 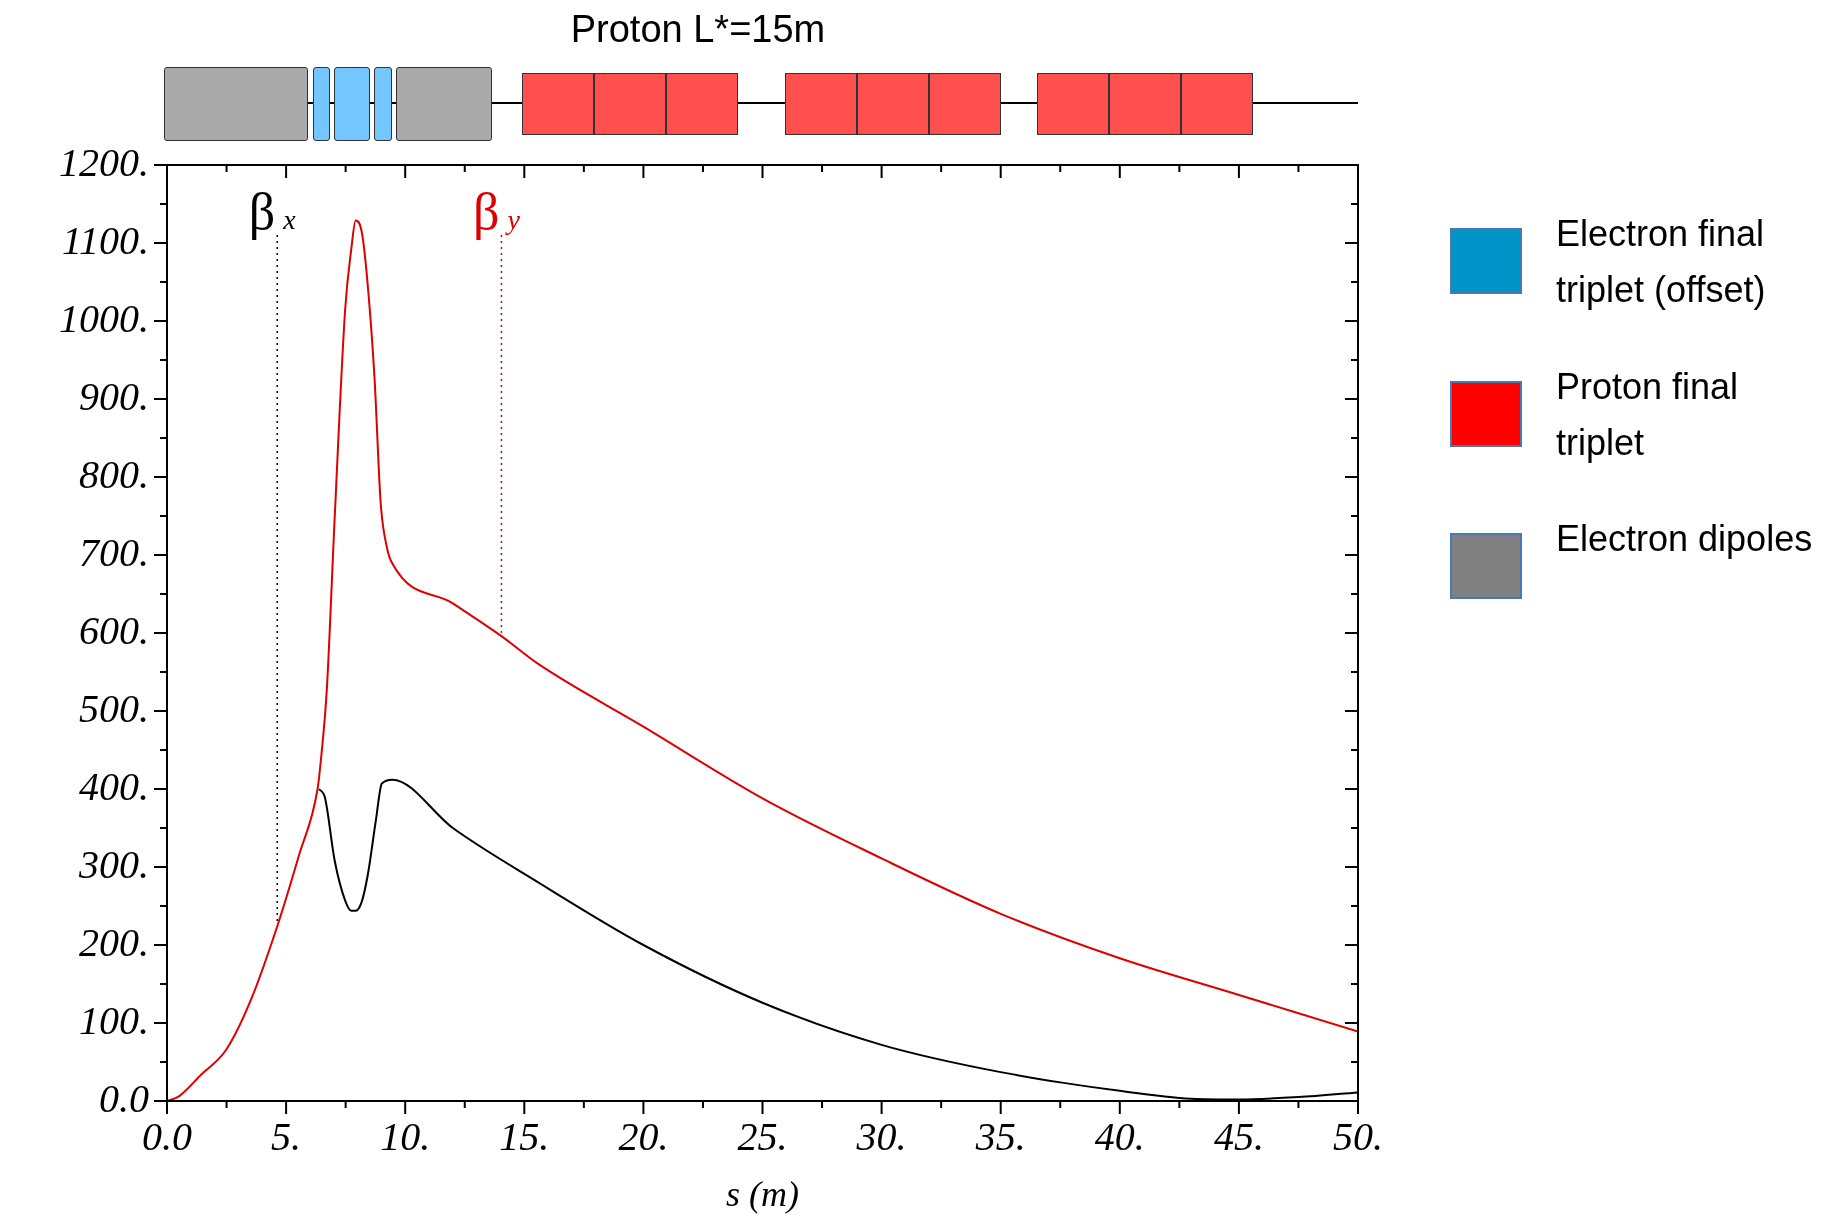 What do you see at coordinates (114, 708) in the screenshot?
I see `y-tick-label: 500.` at bounding box center [114, 708].